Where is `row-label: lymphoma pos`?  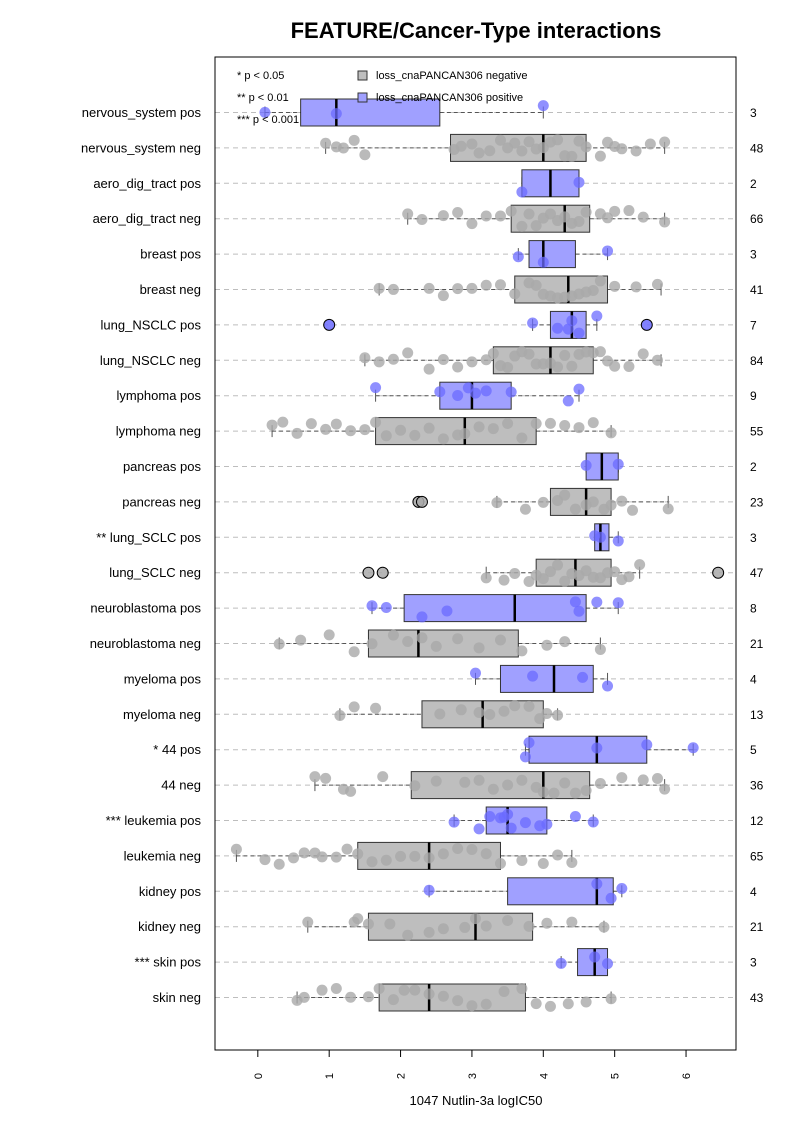 row-label: lymphoma pos is located at coordinates (158, 395).